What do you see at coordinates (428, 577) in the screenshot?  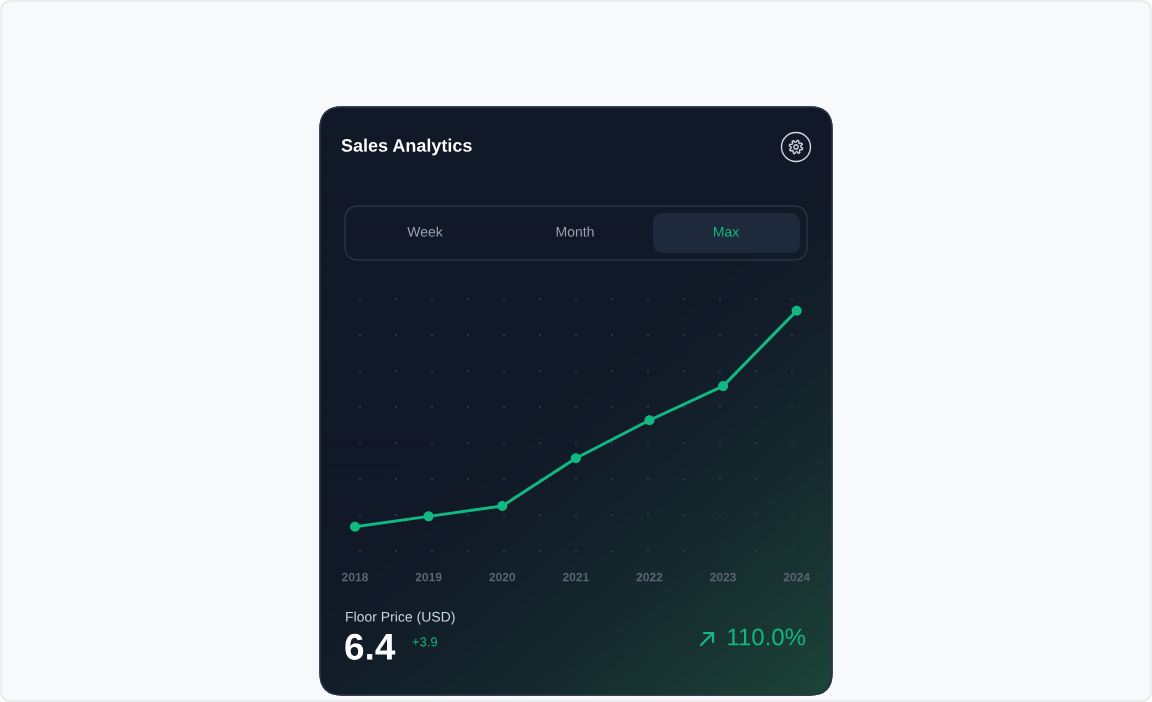 I see `x-tick-label: 2019` at bounding box center [428, 577].